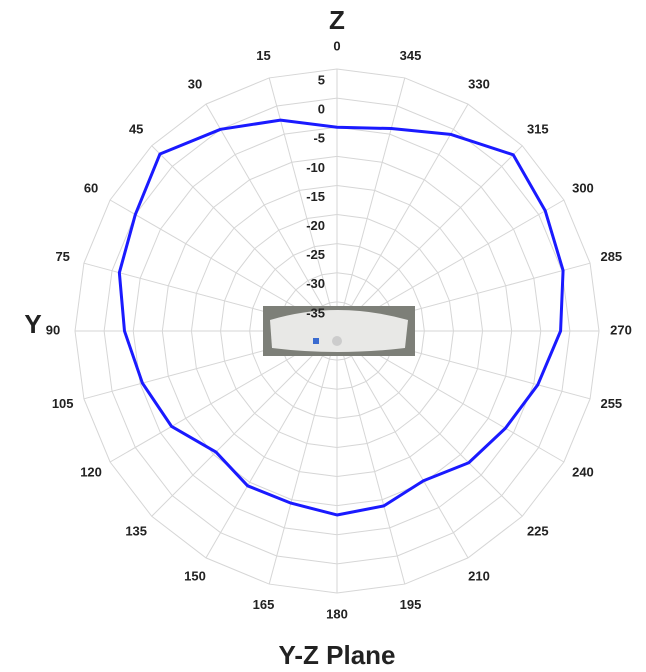 Image resolution: width=646 pixels, height=672 pixels. What do you see at coordinates (315, 167) in the screenshot?
I see `r-tick-label: -10` at bounding box center [315, 167].